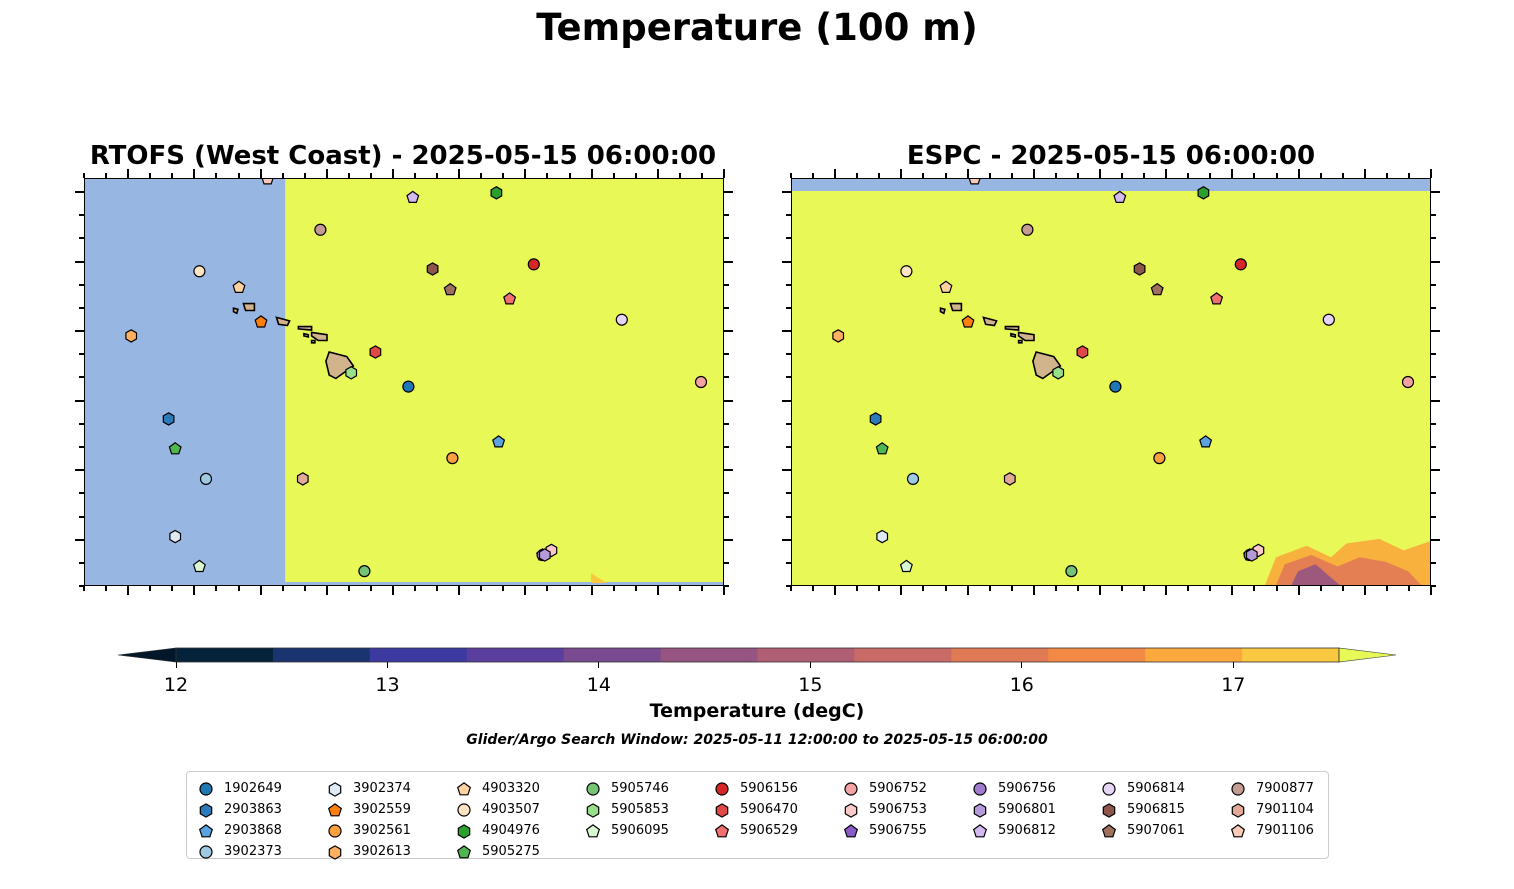 Image resolution: width=1514 pixels, height=889 pixels. I want to click on colorbar-over-arrow, so click(1367, 655).